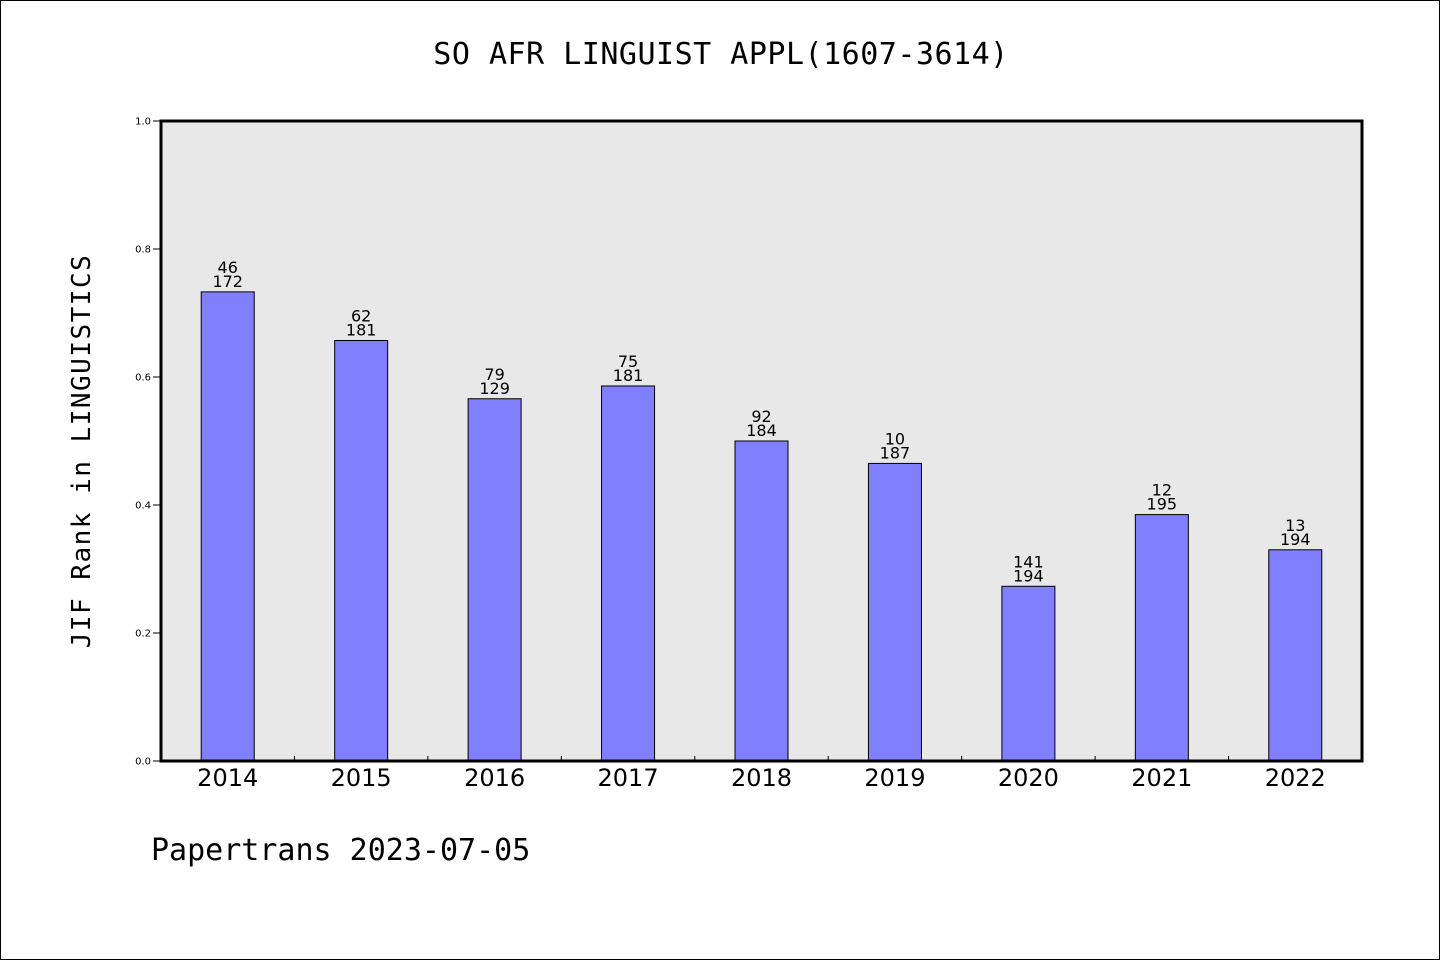 The image size is (1440, 961). I want to click on data-label-rank: 75, so click(628, 361).